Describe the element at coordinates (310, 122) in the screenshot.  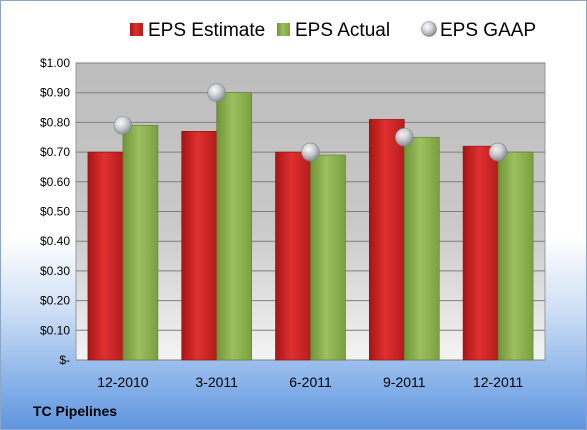
I see `gaap-markers` at that location.